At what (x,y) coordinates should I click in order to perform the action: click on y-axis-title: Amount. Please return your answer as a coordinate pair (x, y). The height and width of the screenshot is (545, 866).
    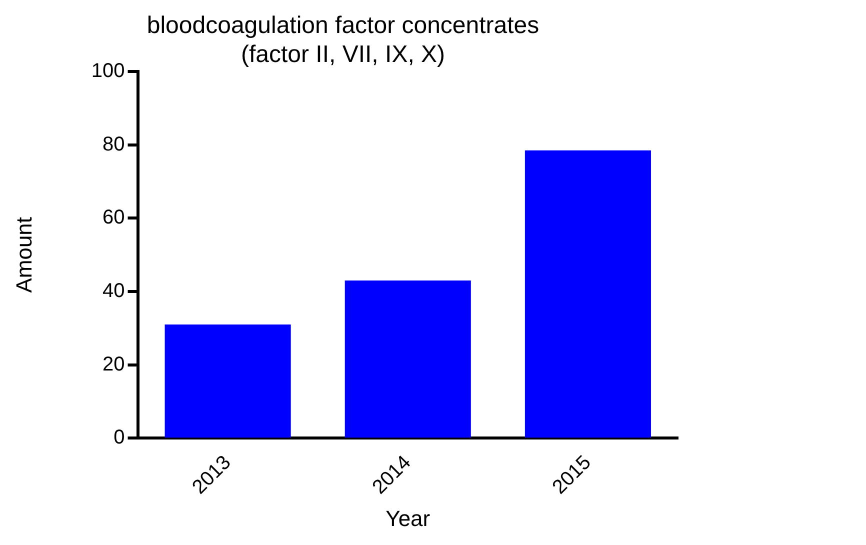
    Looking at the image, I should click on (23, 254).